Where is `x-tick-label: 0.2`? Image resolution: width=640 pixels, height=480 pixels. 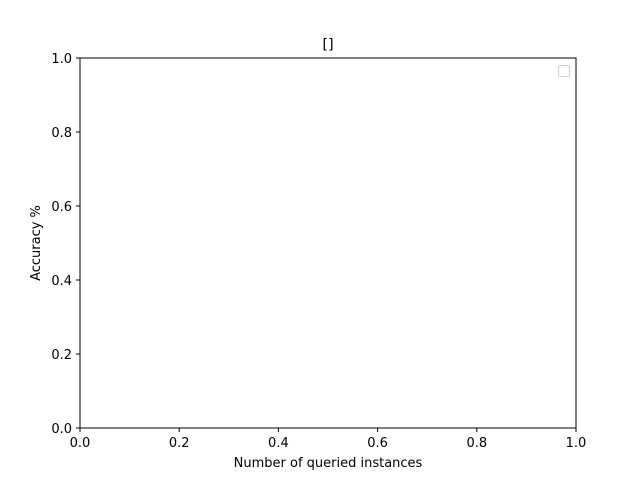
x-tick-label: 0.2 is located at coordinates (179, 443).